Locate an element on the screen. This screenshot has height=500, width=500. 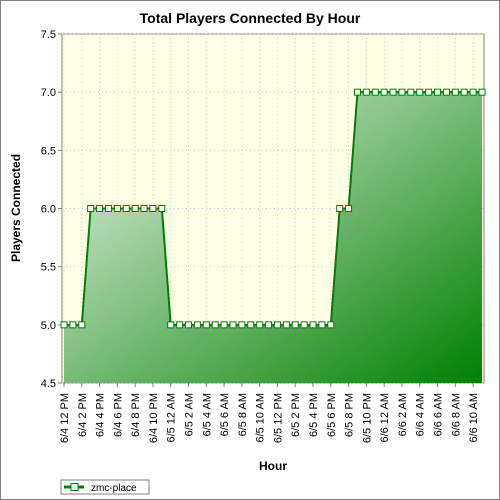
x-tick-label: 6/5 2 PM is located at coordinates (296, 415).